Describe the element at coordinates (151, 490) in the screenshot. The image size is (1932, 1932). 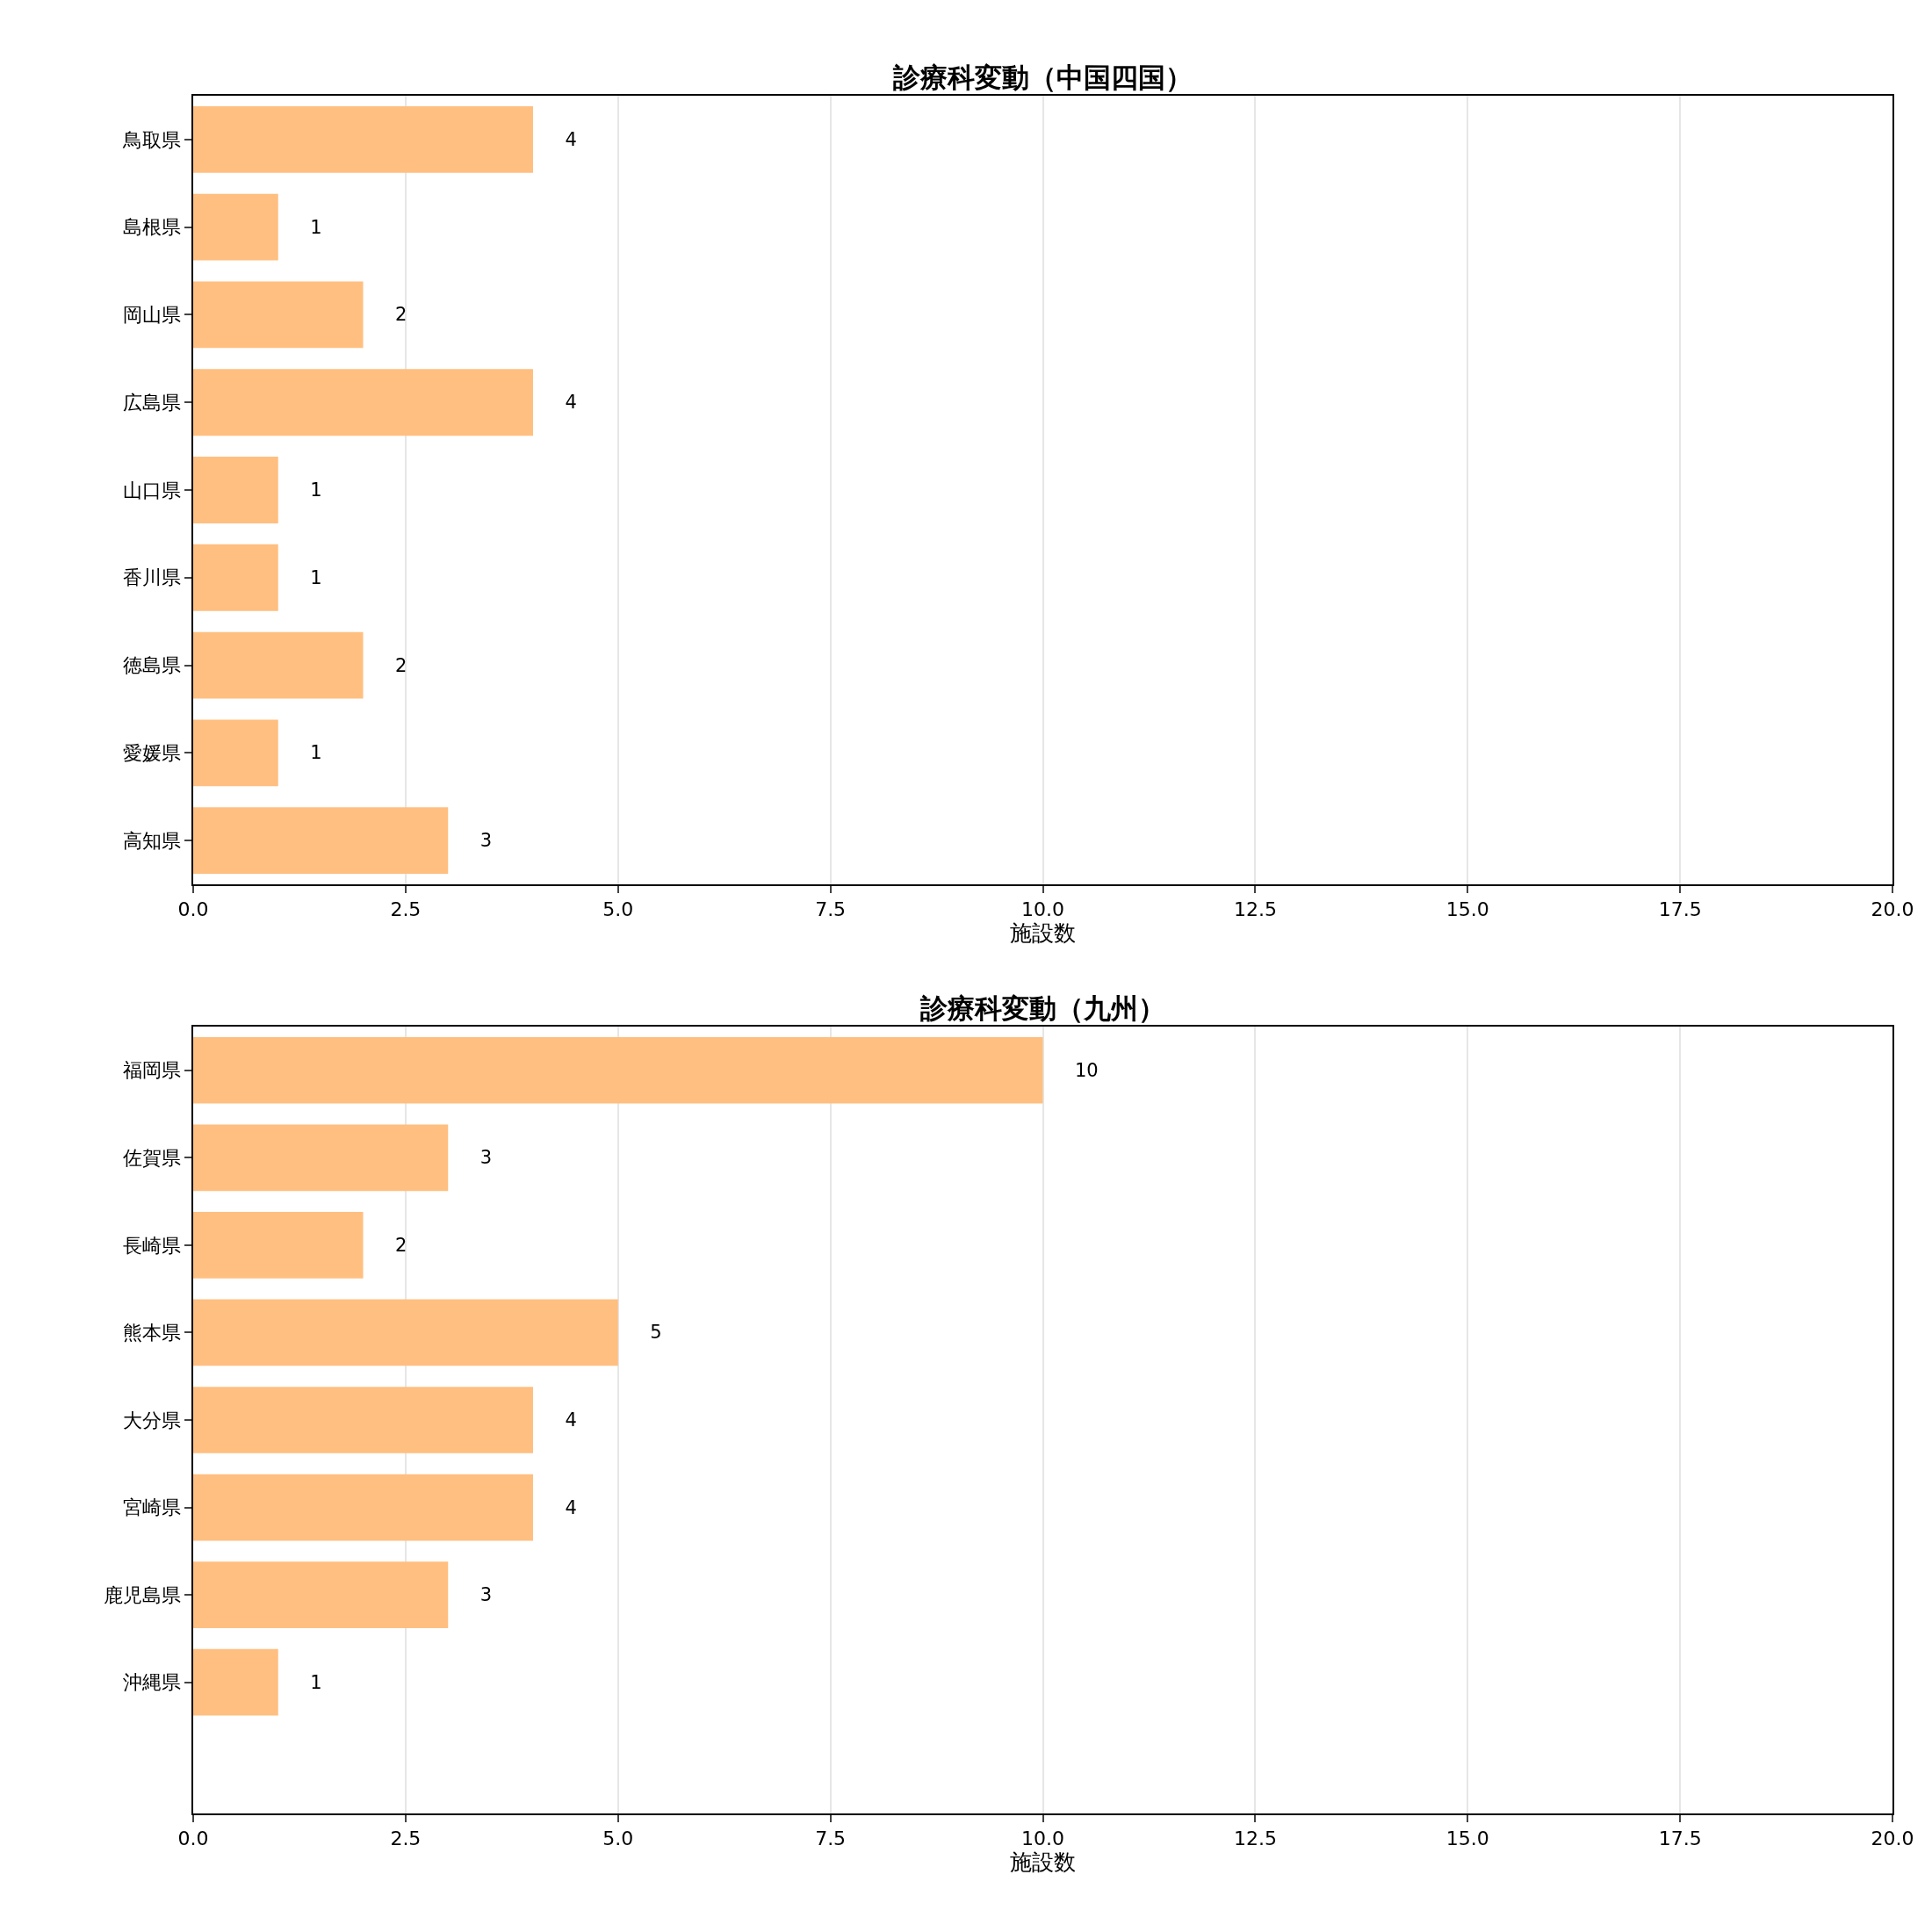
I see `y-tick-label: 山口県` at that location.